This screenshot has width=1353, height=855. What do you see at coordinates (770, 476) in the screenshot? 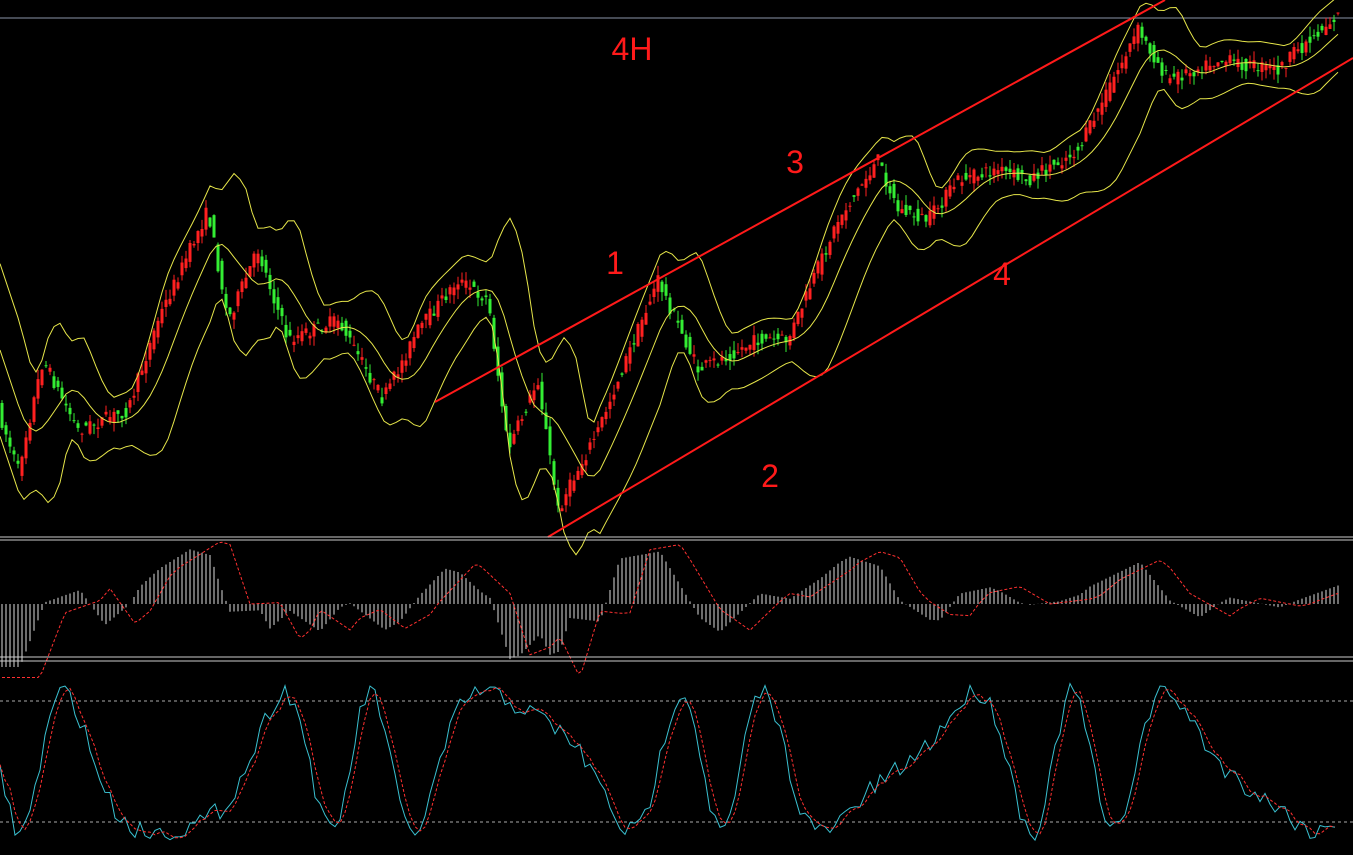
I see `wave-label: 2` at bounding box center [770, 476].